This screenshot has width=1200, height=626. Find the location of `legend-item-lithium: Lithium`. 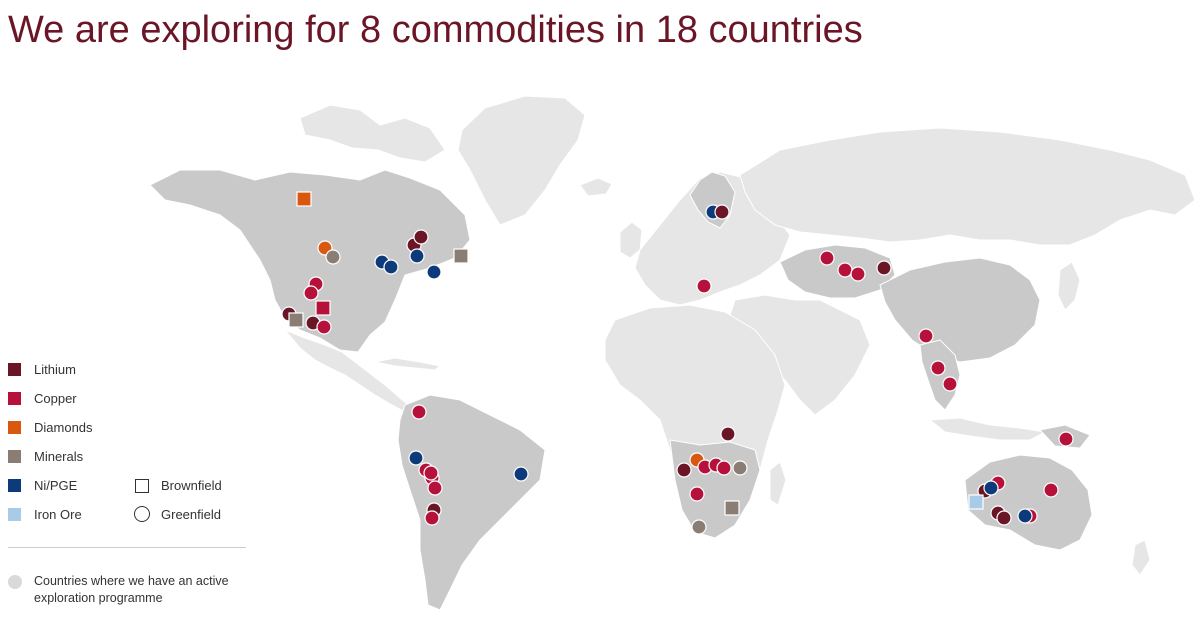

legend-item-lithium: Lithium is located at coordinates (42, 369).